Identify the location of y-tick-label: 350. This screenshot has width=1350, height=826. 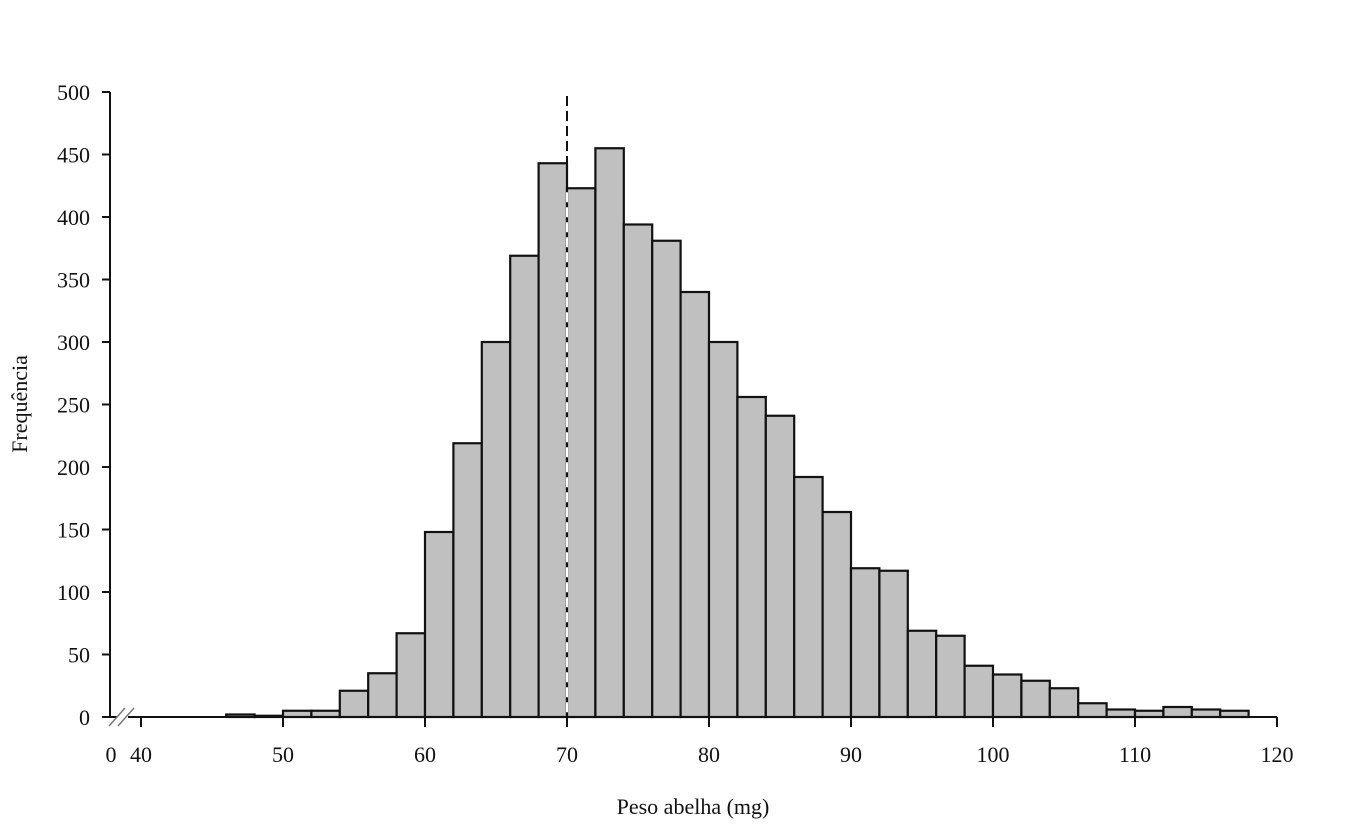
(73, 280).